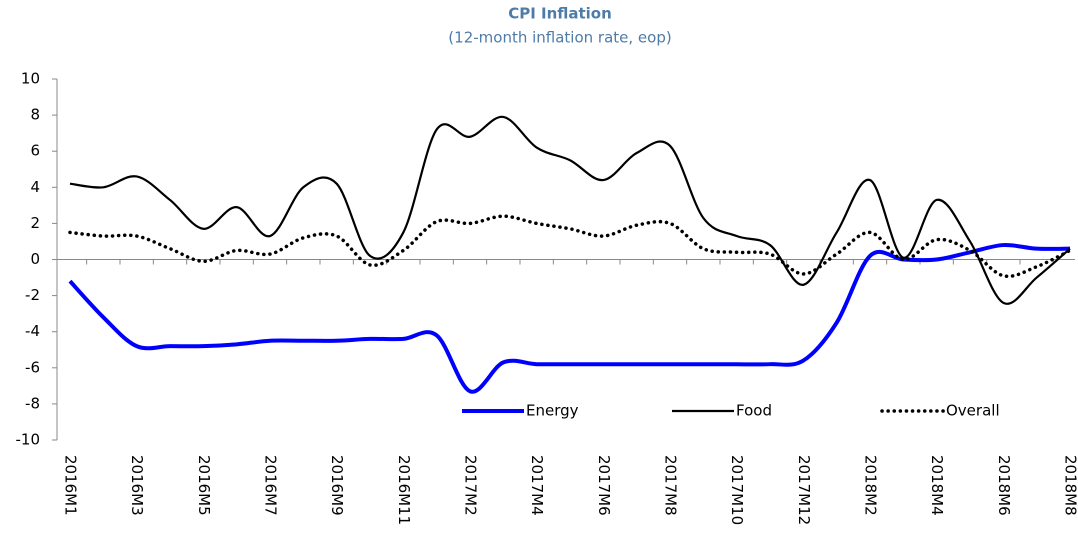 This screenshot has height=544, width=1078. What do you see at coordinates (137, 485) in the screenshot?
I see `x-tick-label: 2016M3` at bounding box center [137, 485].